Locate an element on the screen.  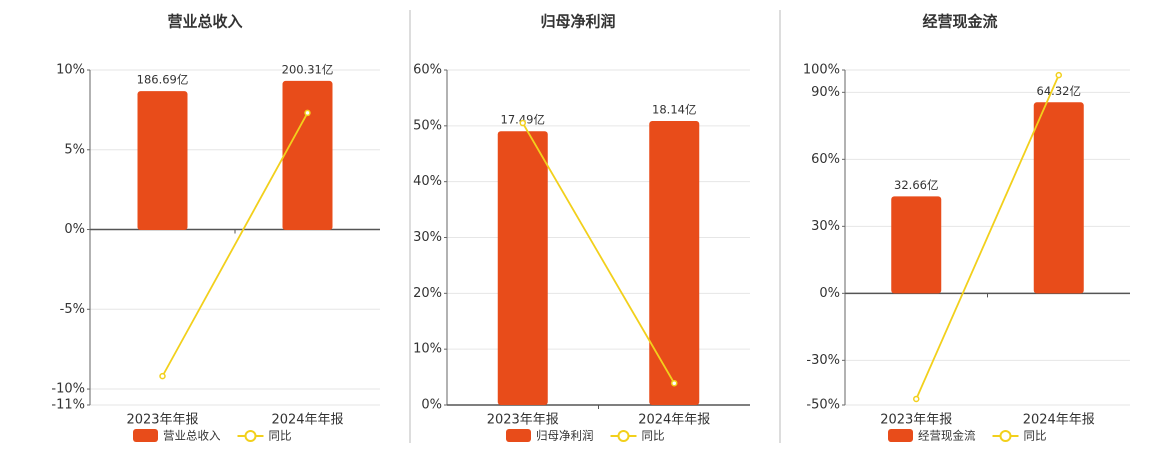
y-tick-label: 50% is located at coordinates (427, 125).